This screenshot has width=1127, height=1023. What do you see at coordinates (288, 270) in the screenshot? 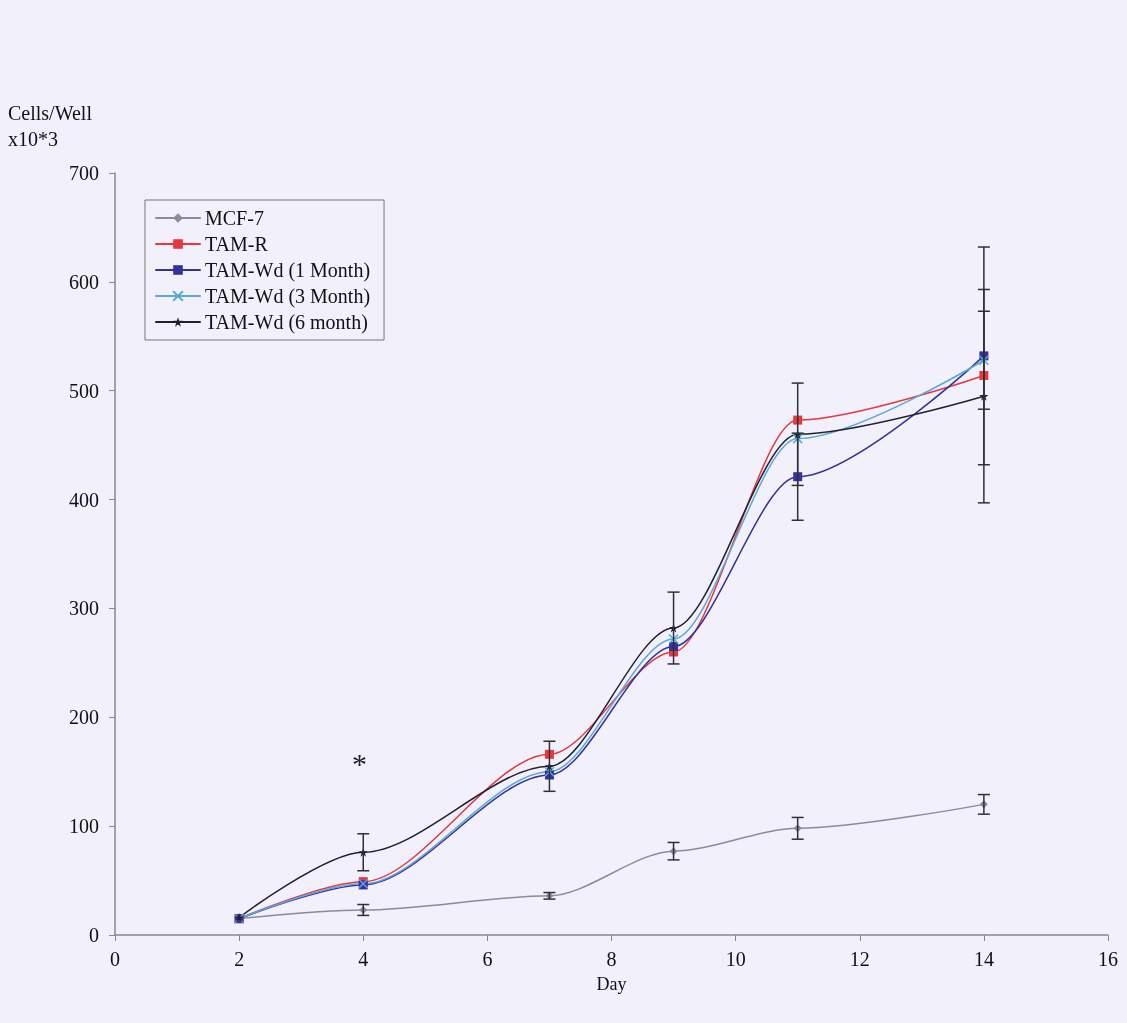
I see `legend-label: TAM-Wd (1 Month)` at bounding box center [288, 270].